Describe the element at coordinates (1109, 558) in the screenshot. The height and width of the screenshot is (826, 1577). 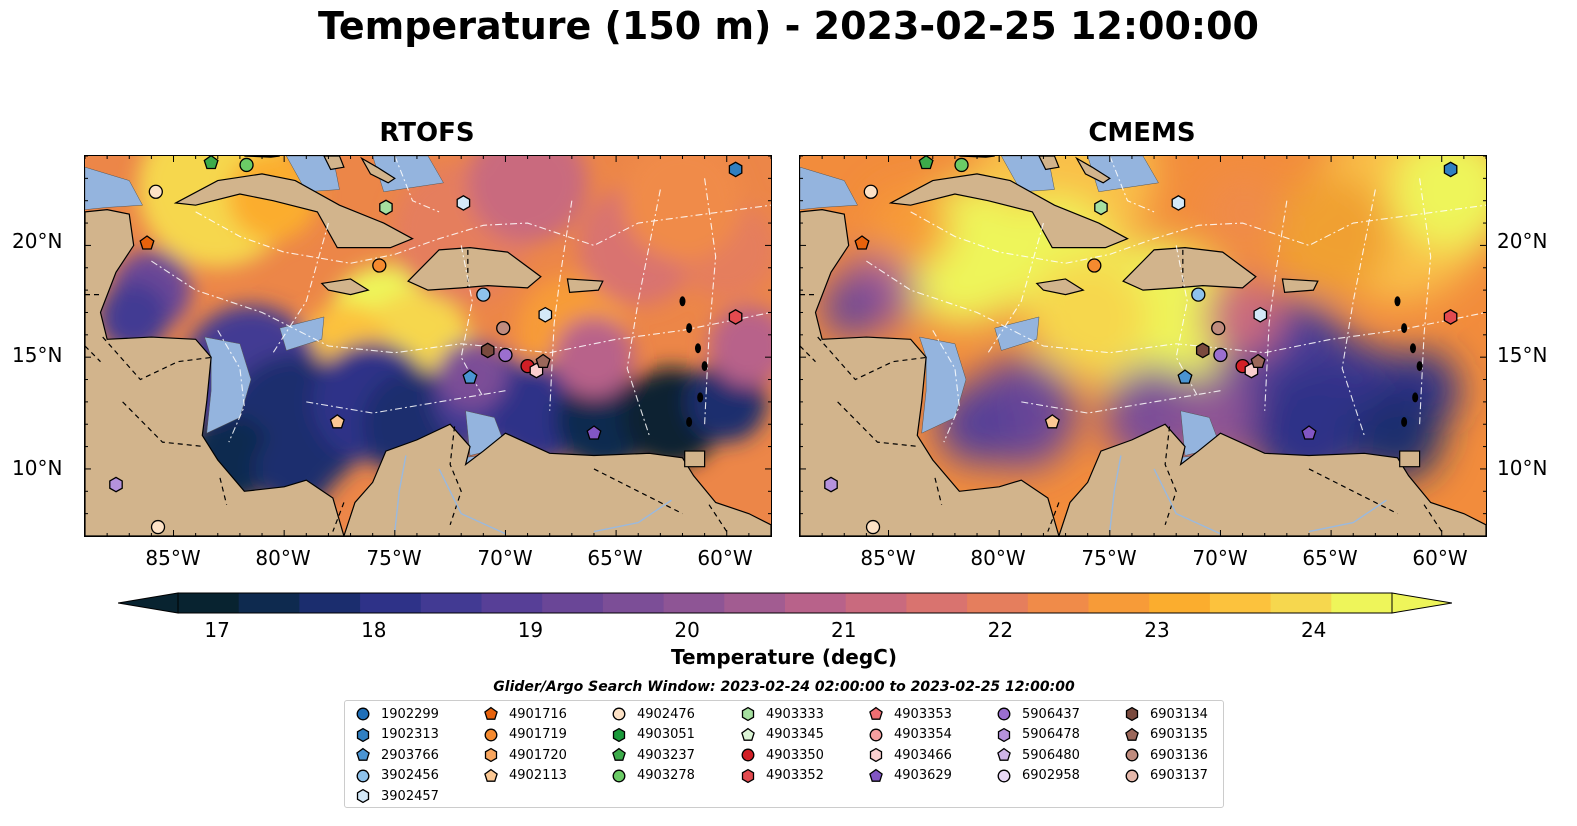
I see `lon-label-75w-cmems: 75°W` at that location.